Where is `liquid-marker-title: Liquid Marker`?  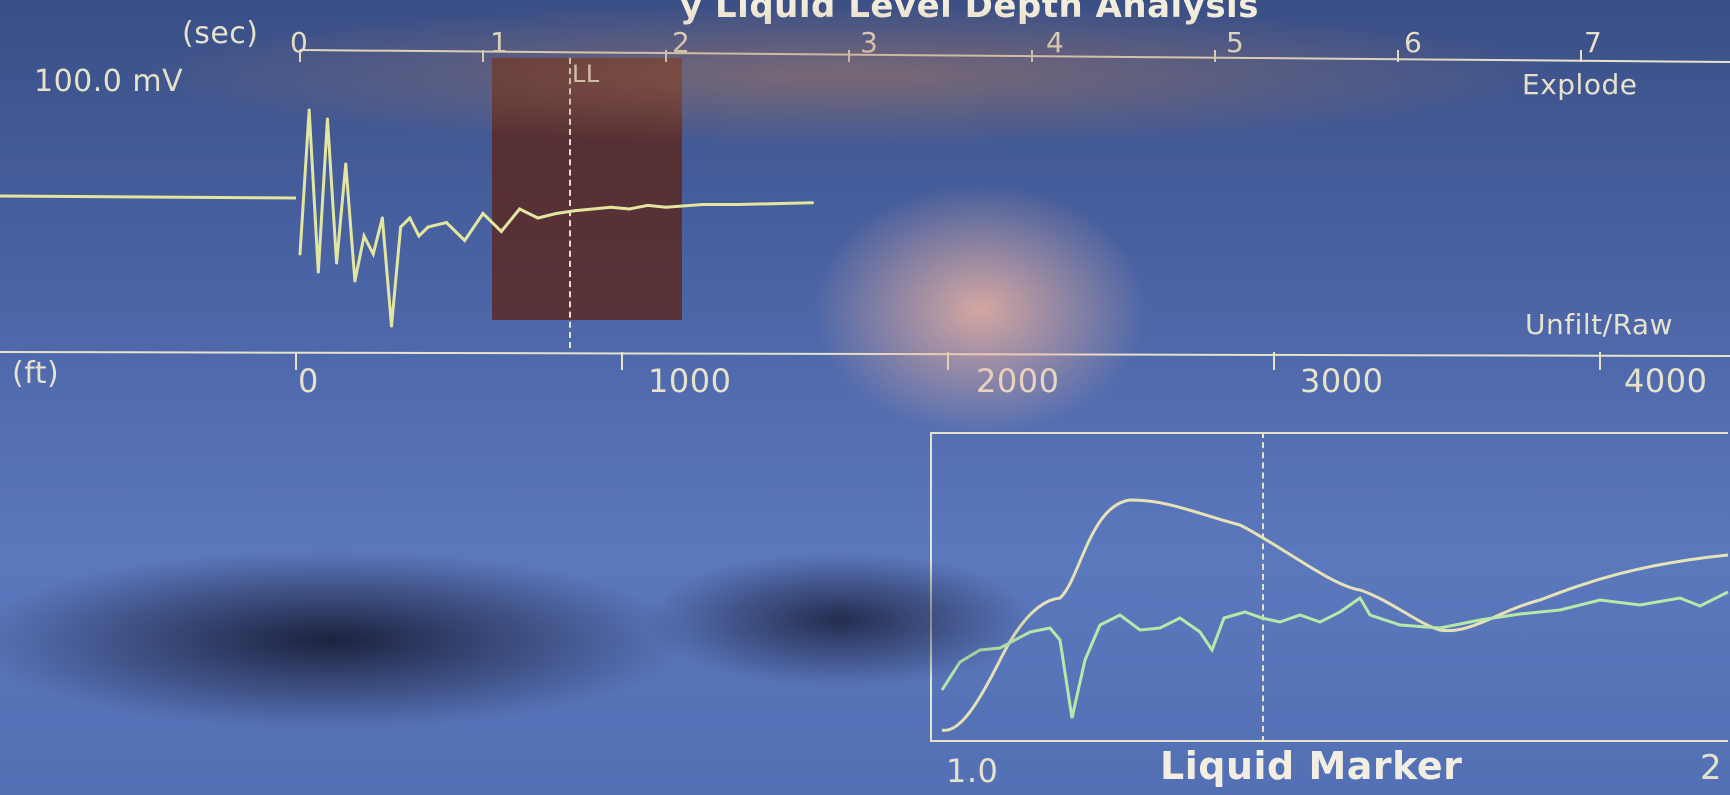 liquid-marker-title: Liquid Marker is located at coordinates (1311, 766).